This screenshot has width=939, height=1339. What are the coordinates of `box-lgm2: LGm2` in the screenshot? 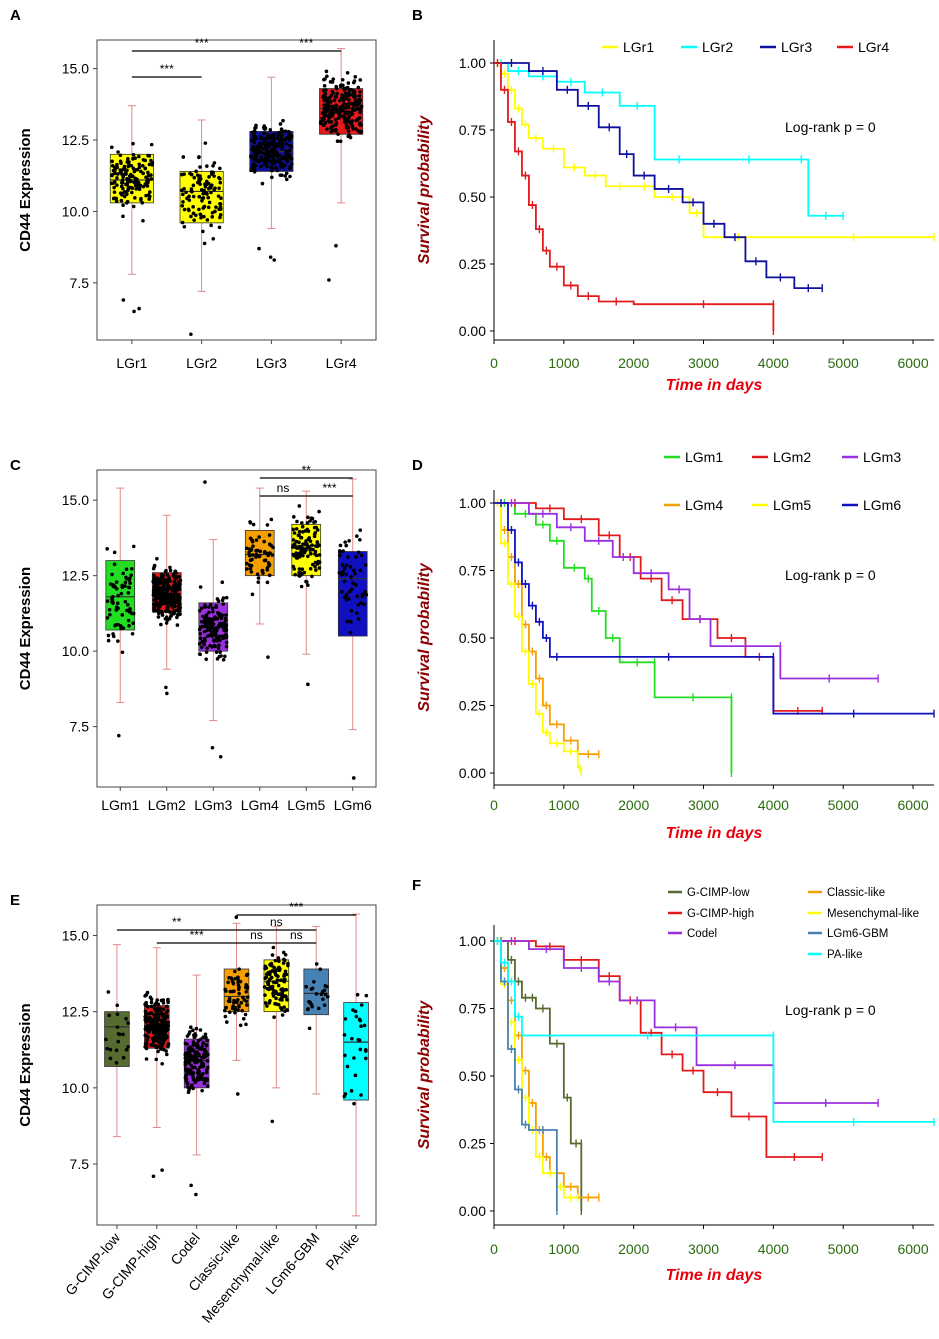 It's located at (167, 663).